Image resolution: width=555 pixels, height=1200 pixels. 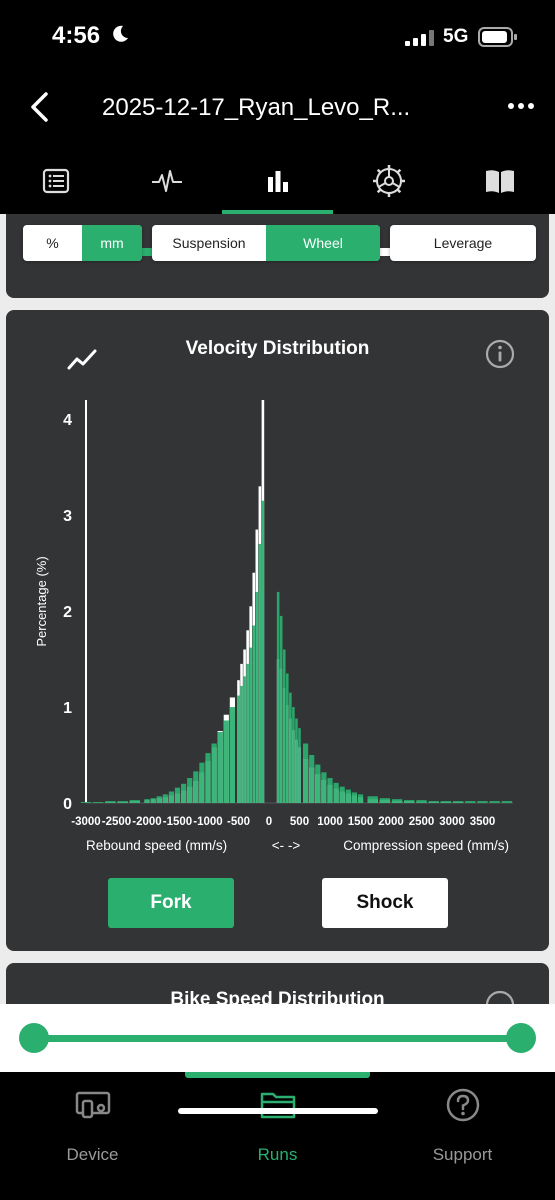 I want to click on x-tick-label: 1500, so click(x=361, y=822).